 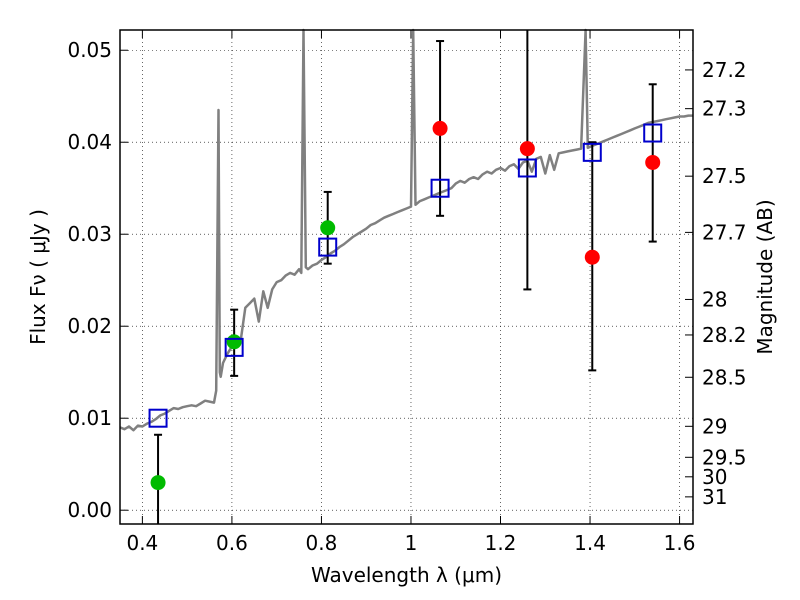 I want to click on x-axis-label: Wavelength λ (μm), so click(x=406, y=575).